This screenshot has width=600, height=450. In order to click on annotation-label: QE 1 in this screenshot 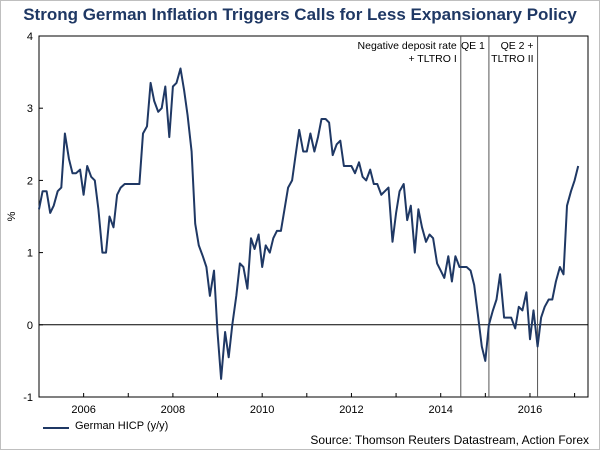, I will do `click(473, 46)`.